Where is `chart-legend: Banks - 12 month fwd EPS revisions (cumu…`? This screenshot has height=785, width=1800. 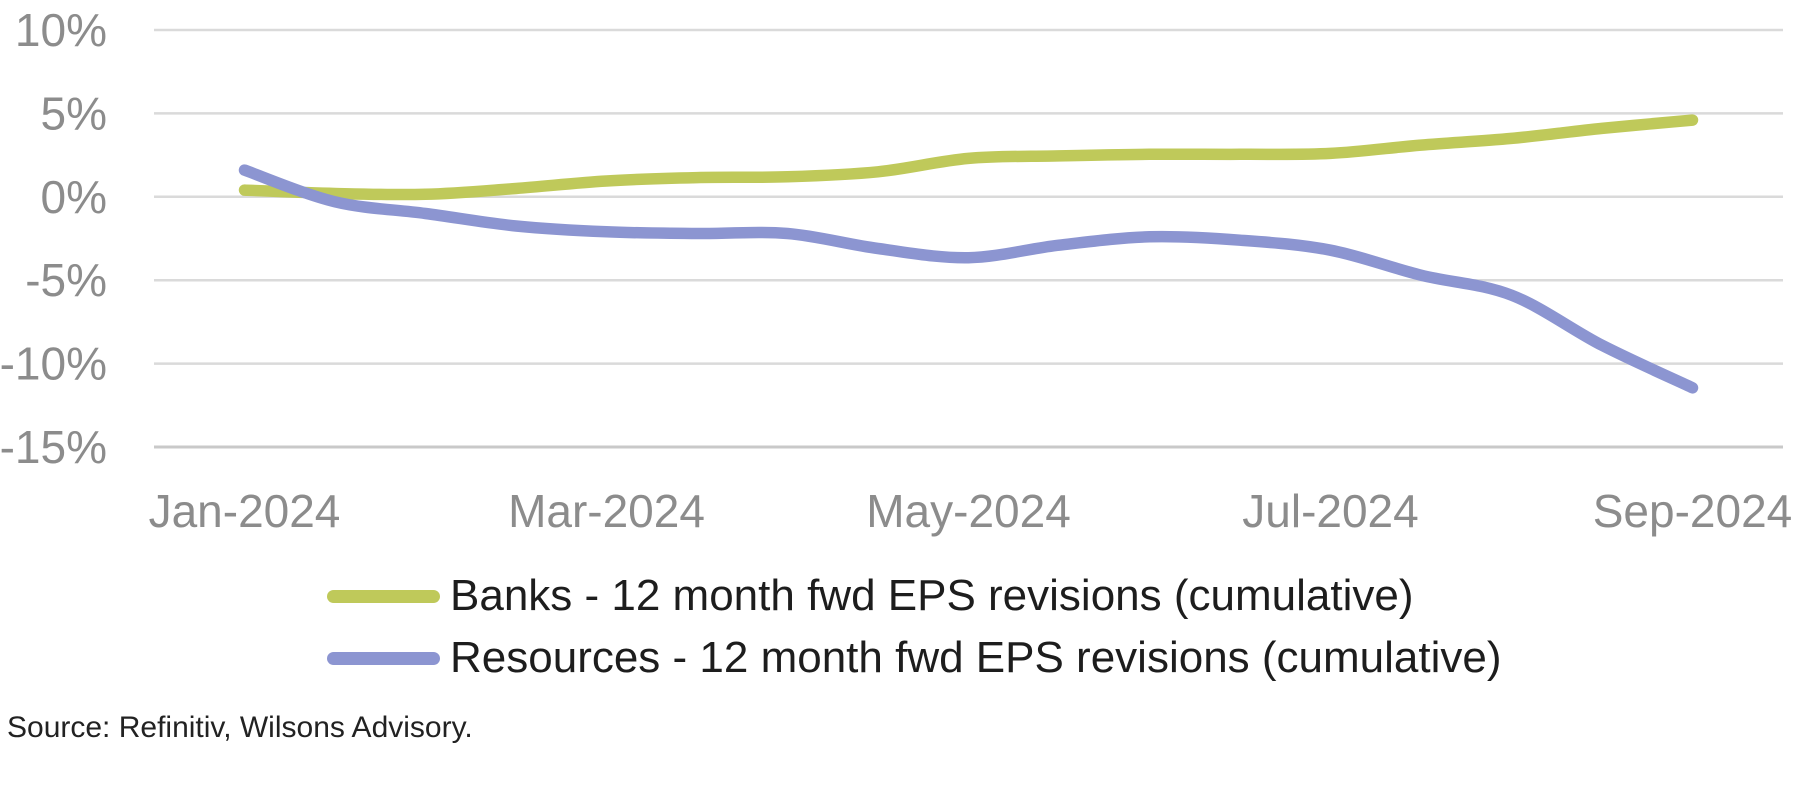
chart-legend: Banks - 12 month fwd EPS revisions (cumu… is located at coordinates (914, 634).